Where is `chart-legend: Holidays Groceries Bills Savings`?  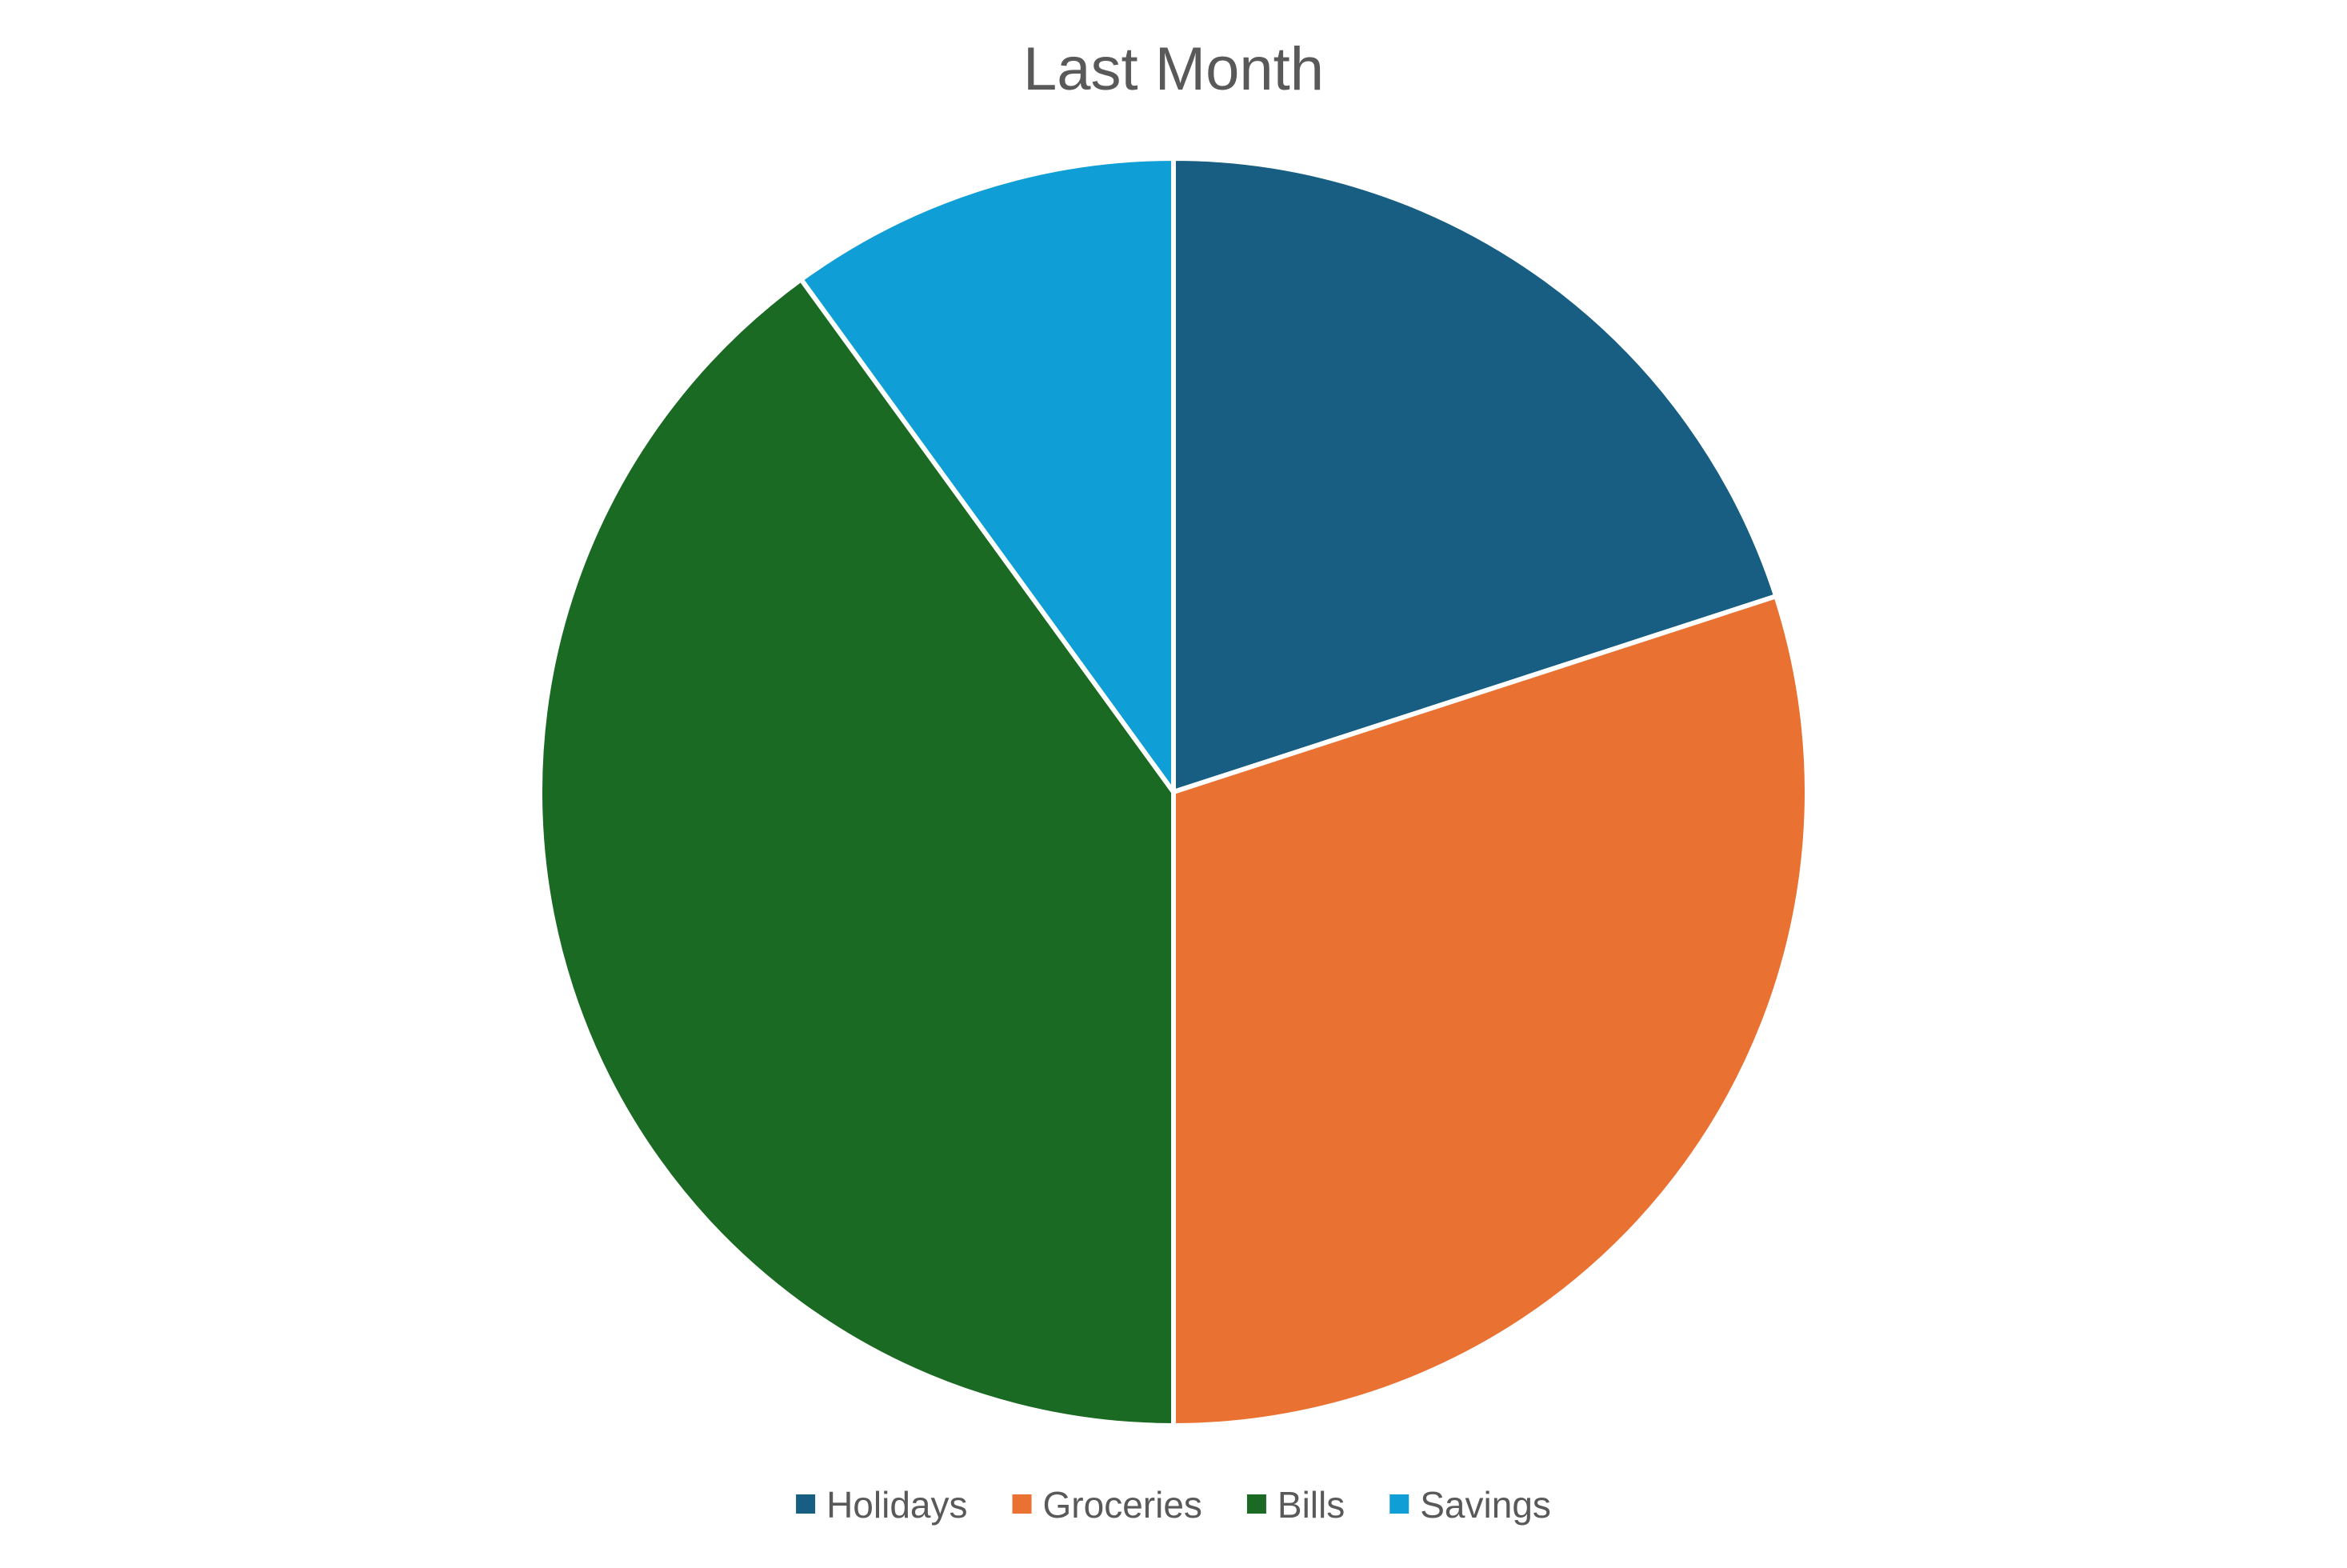
chart-legend: Holidays Groceries Bills Savings is located at coordinates (1174, 1505).